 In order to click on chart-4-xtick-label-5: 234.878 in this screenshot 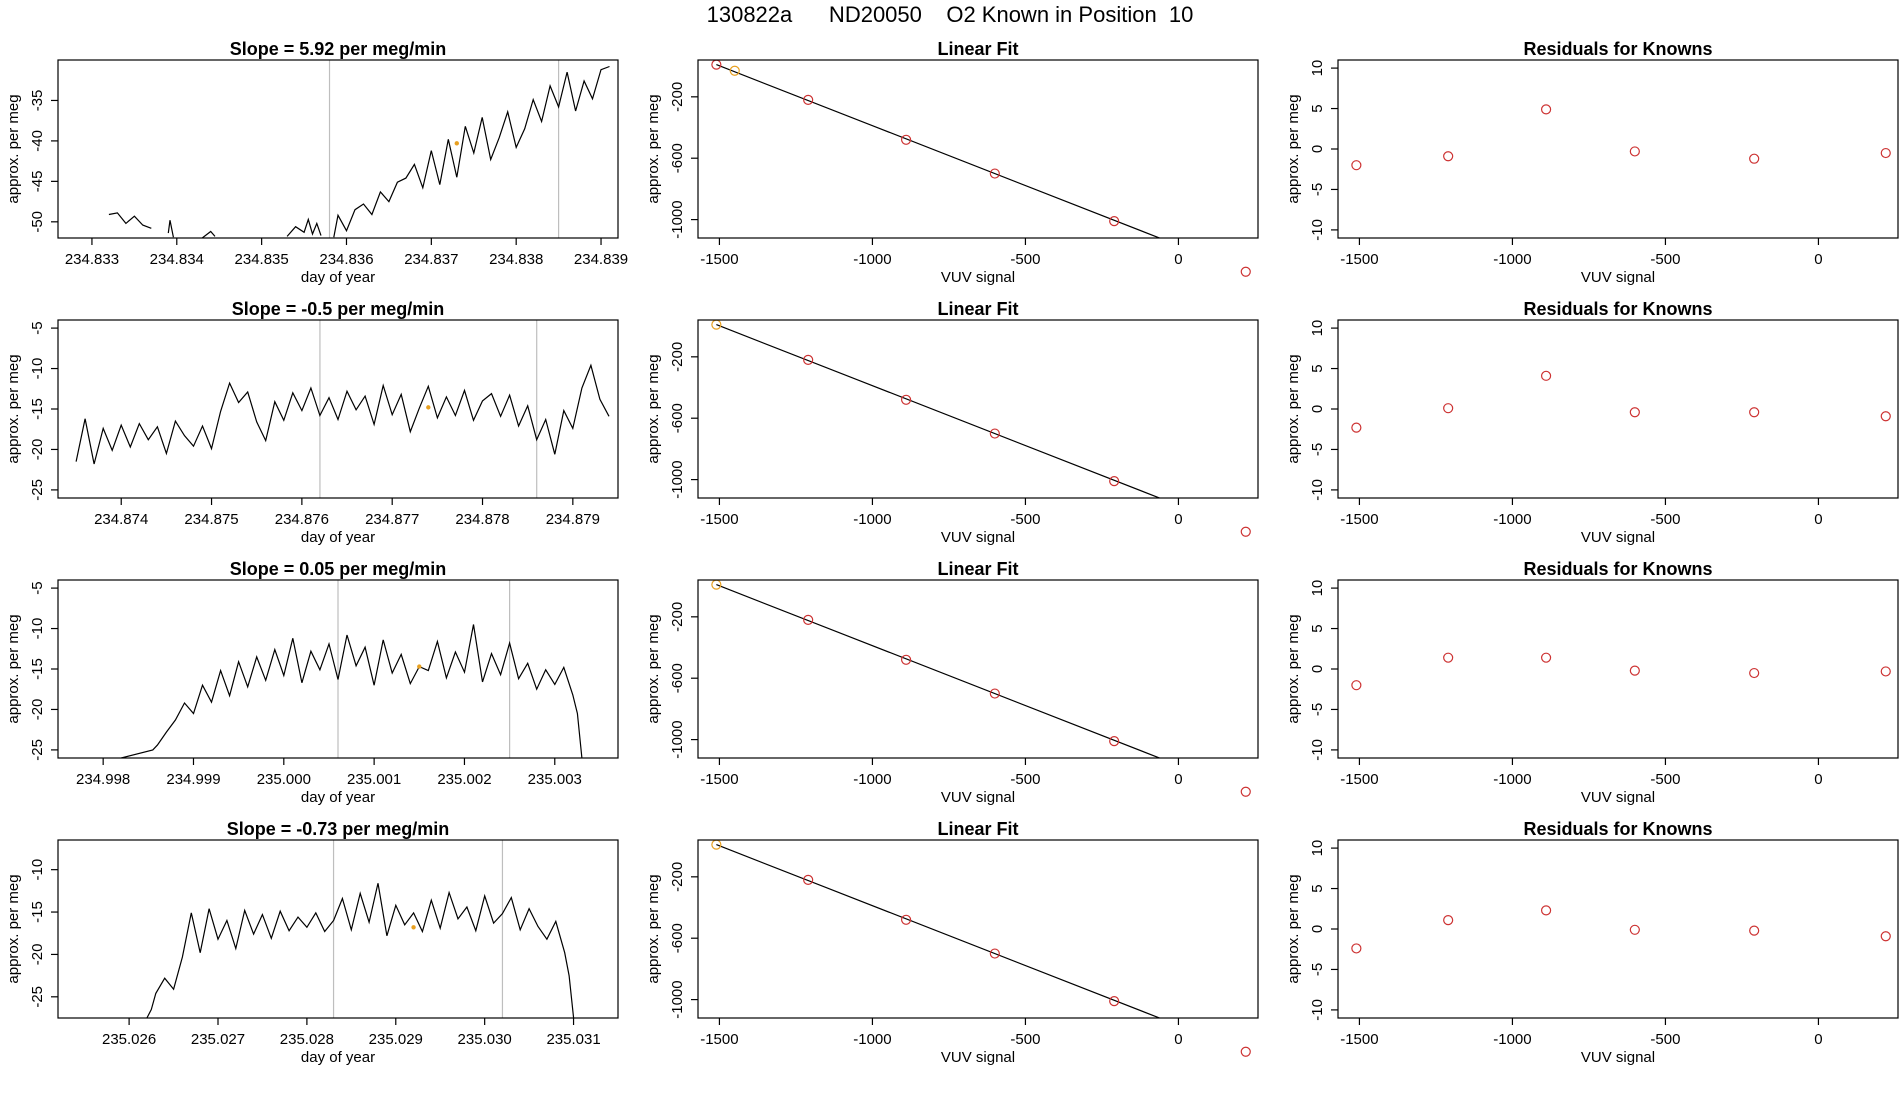, I will do `click(482, 519)`.